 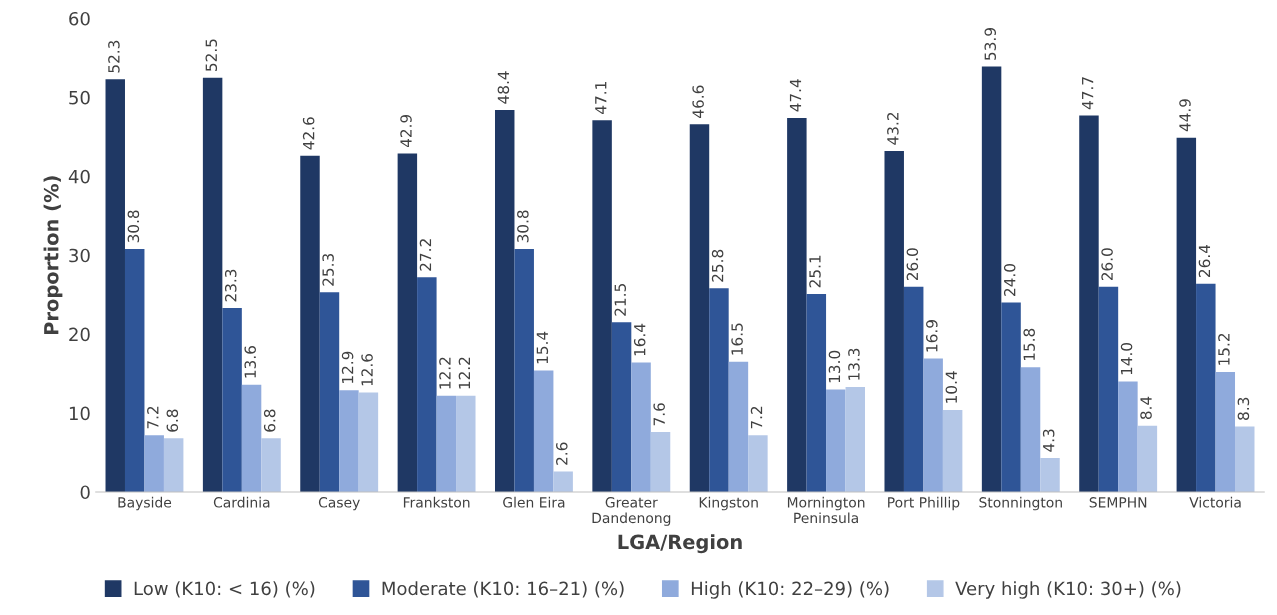 I want to click on data-label: 2.6, so click(x=562, y=453).